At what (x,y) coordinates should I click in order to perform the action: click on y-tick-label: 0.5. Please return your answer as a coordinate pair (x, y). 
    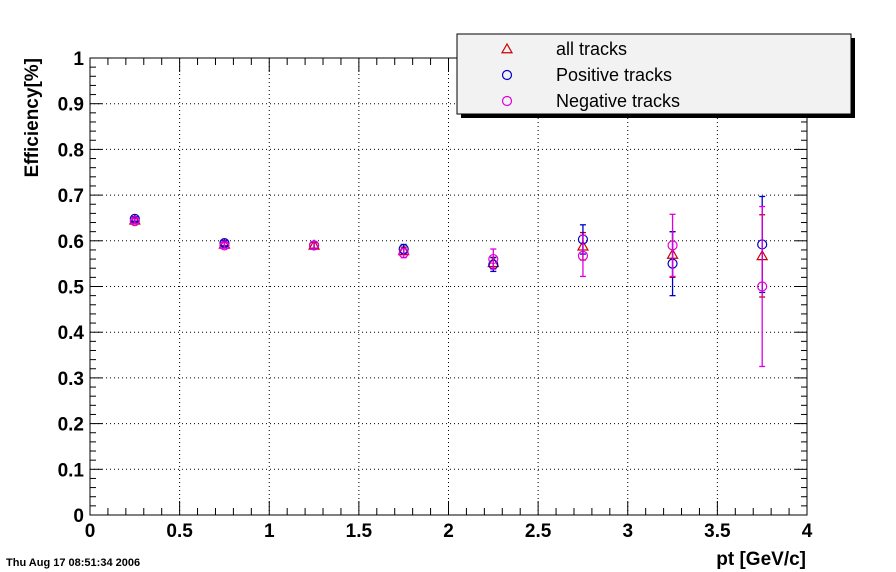
    Looking at the image, I should click on (71, 288).